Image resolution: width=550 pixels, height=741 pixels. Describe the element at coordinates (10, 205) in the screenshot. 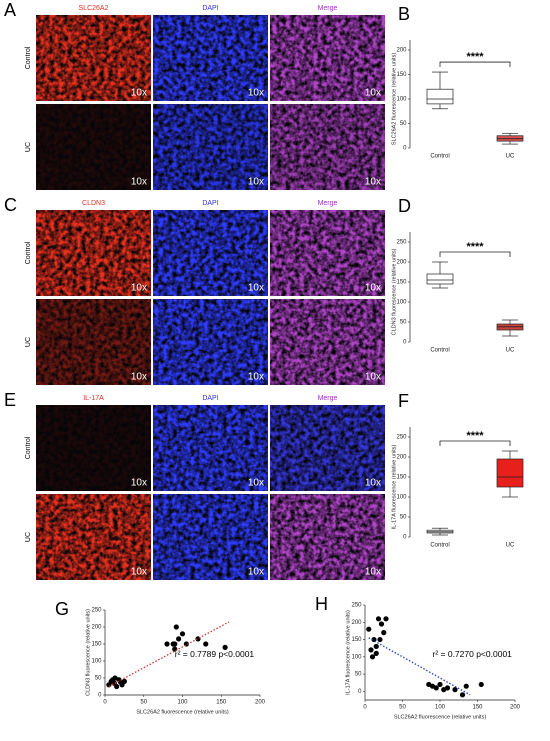

I see `panel-letter: C` at that location.